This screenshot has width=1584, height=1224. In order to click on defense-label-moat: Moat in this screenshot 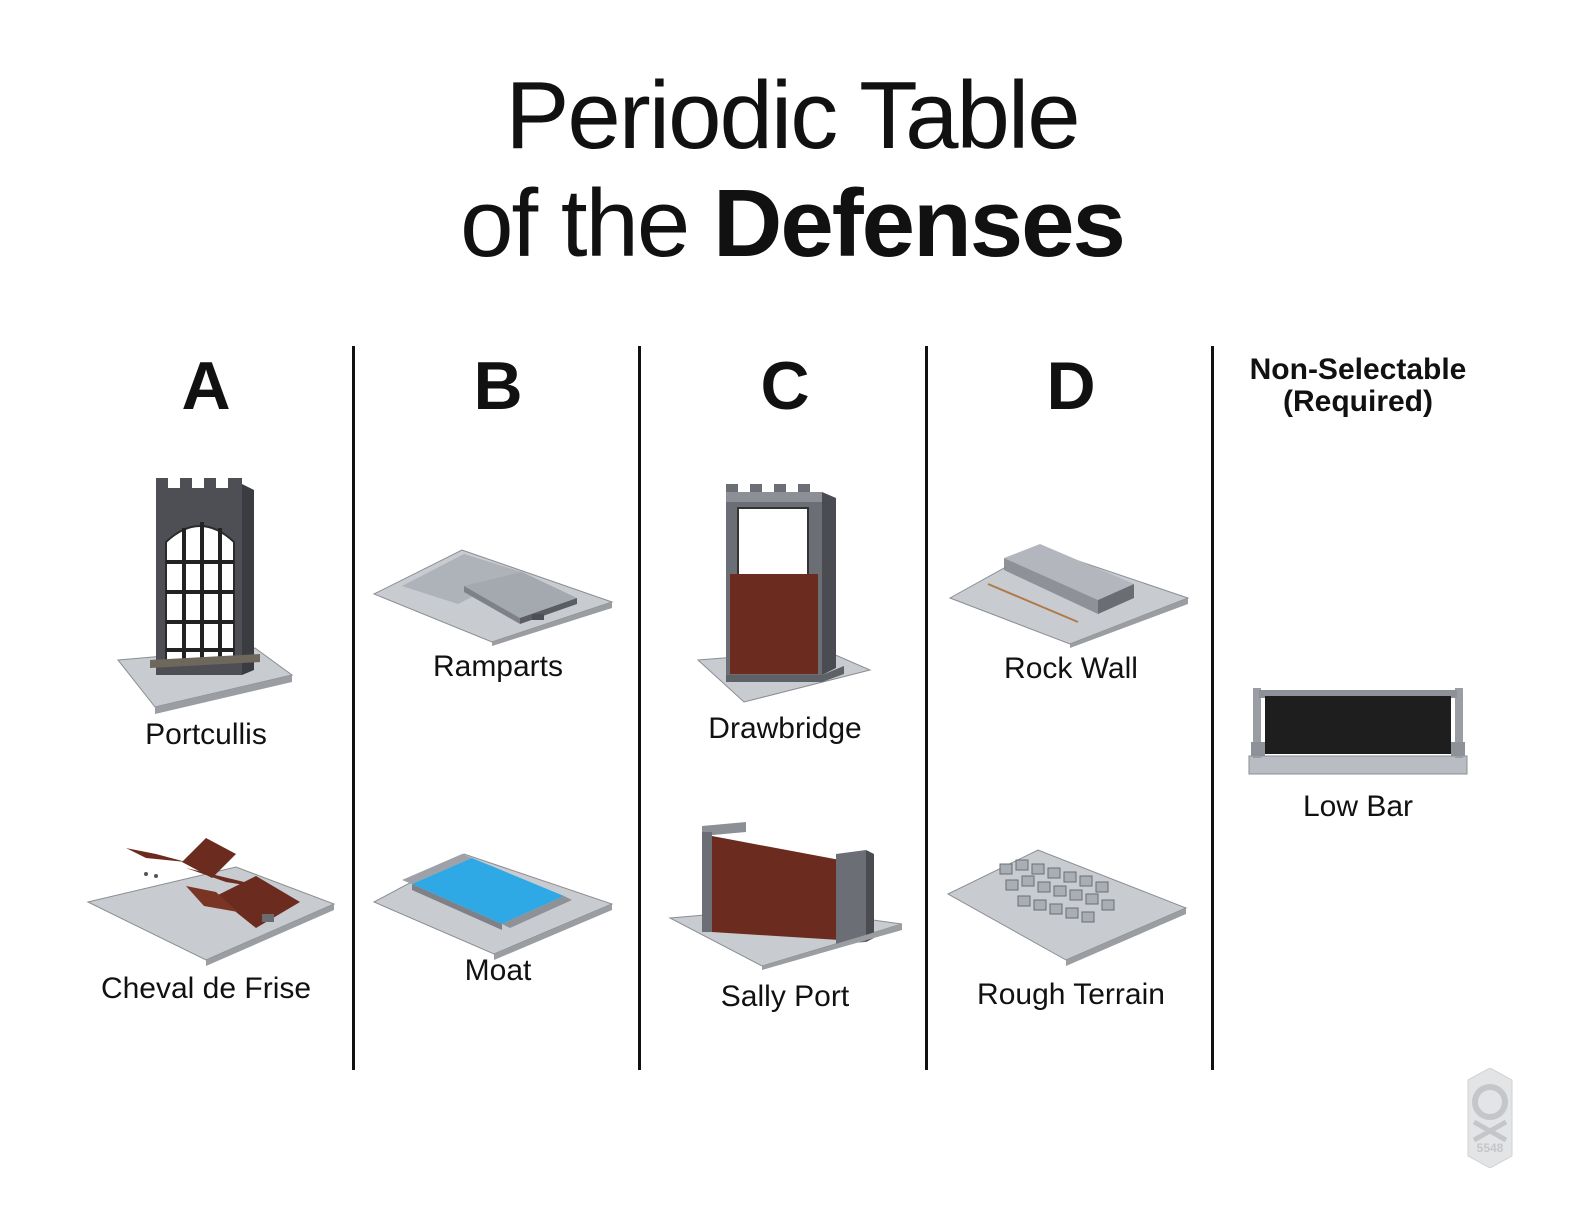, I will do `click(498, 970)`.